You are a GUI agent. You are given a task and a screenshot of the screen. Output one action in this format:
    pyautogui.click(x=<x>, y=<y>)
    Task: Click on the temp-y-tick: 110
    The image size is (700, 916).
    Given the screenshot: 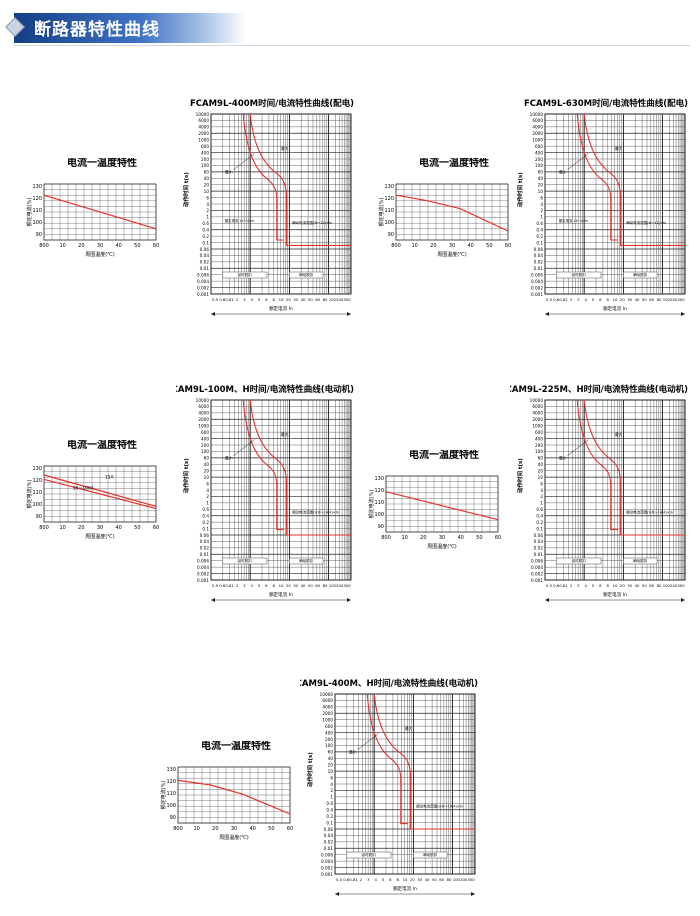 What is the action you would take?
    pyautogui.click(x=379, y=503)
    